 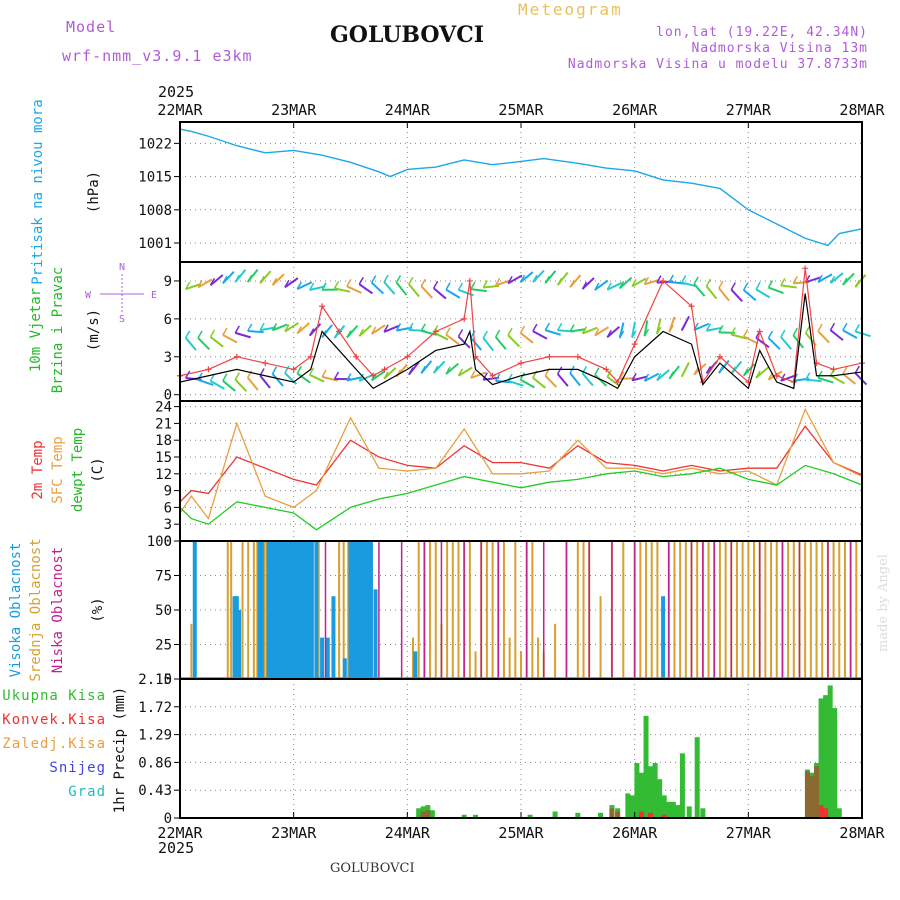 What do you see at coordinates (77, 768) in the screenshot?
I see `precip-legend-item: Snijeg` at bounding box center [77, 768].